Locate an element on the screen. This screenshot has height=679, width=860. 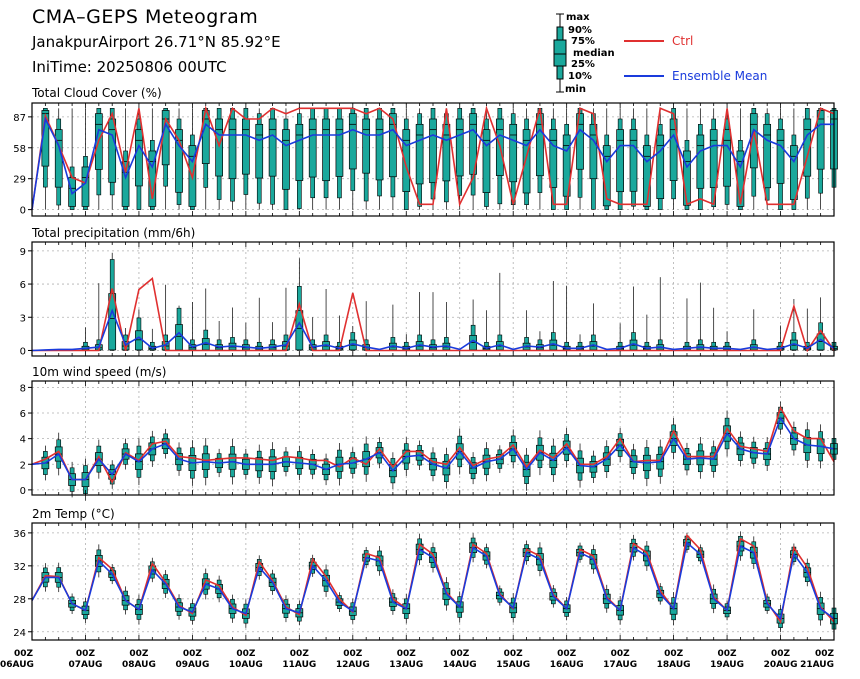
init-time: IniTime: 20250806 00UTC is located at coordinates (129, 67).